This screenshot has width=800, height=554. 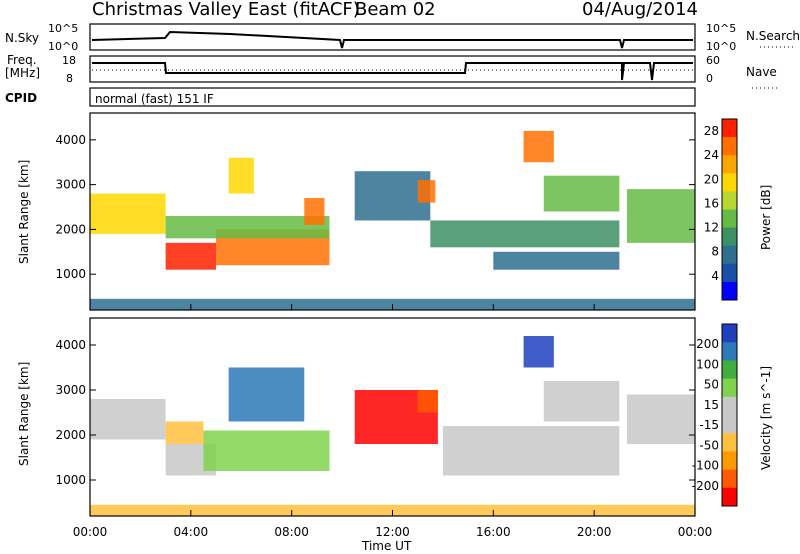 I want to click on velocity-ytick-label-1: 2000, so click(x=70, y=435).